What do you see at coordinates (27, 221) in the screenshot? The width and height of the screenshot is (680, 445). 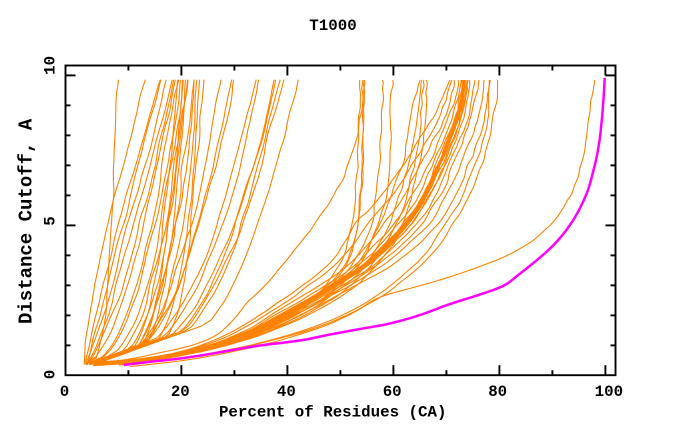 I see `svg-text: Distance Cutoff, A` at bounding box center [27, 221].